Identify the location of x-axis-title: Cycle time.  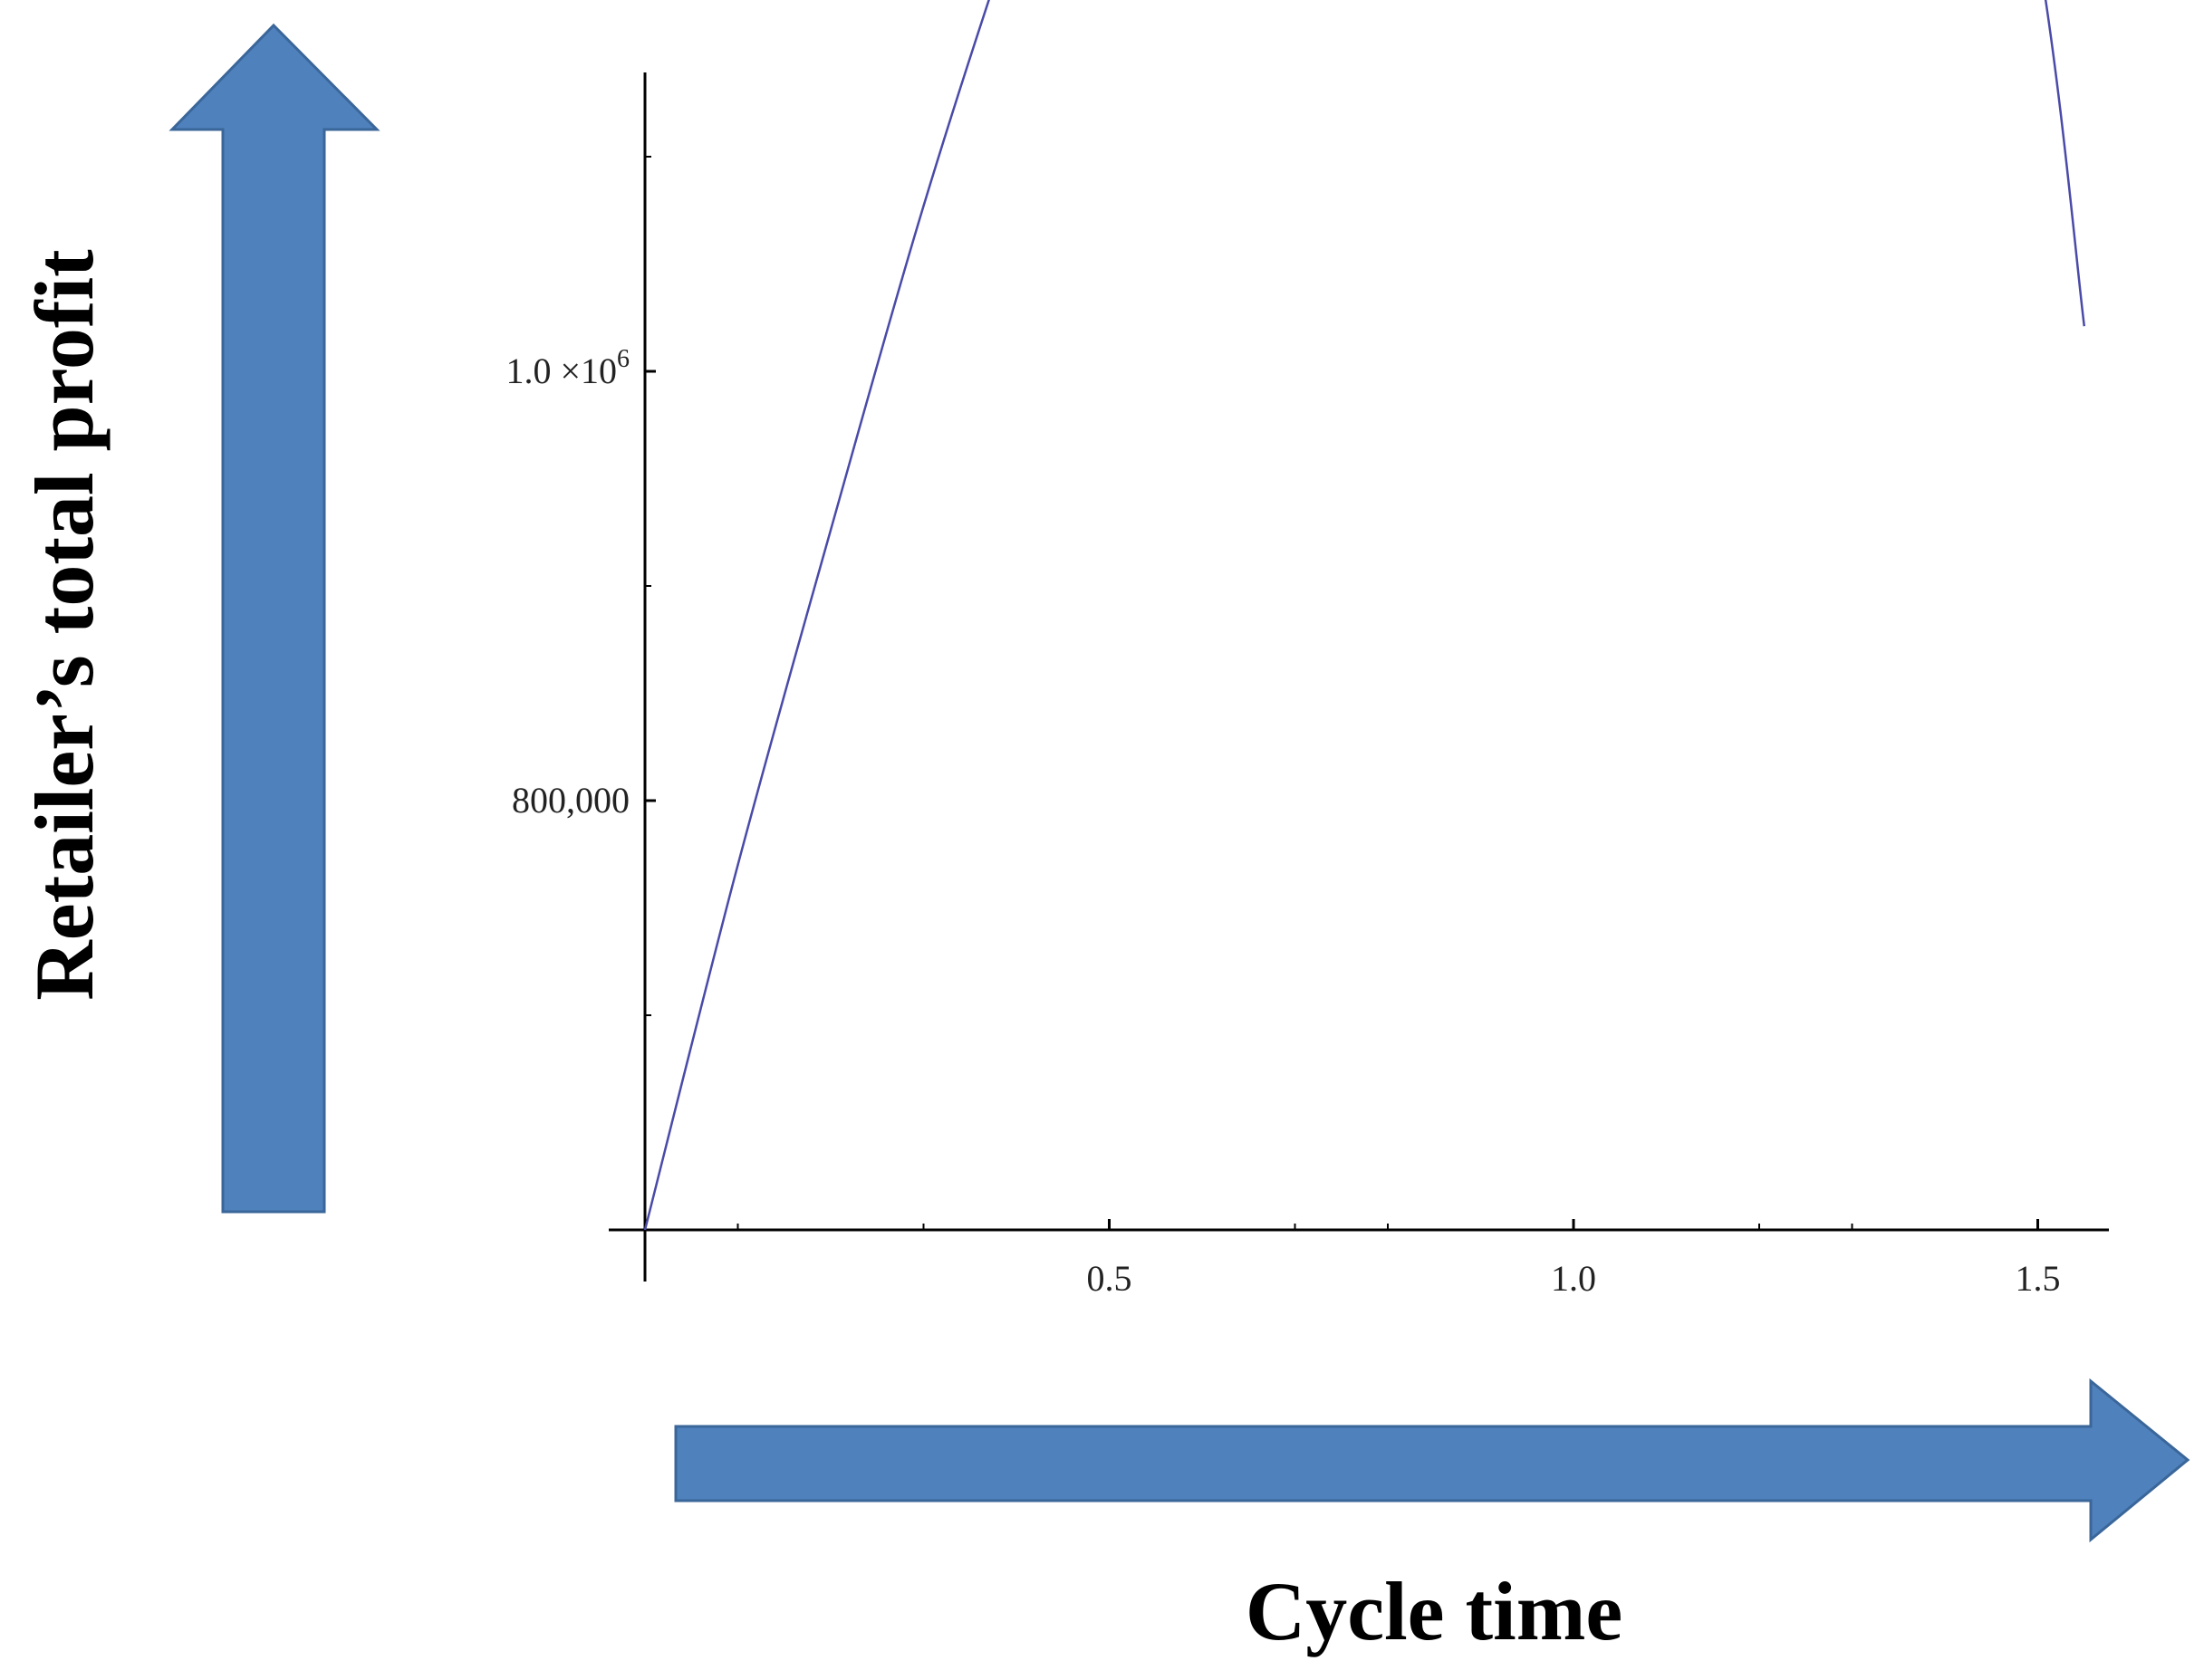
(1434, 1611).